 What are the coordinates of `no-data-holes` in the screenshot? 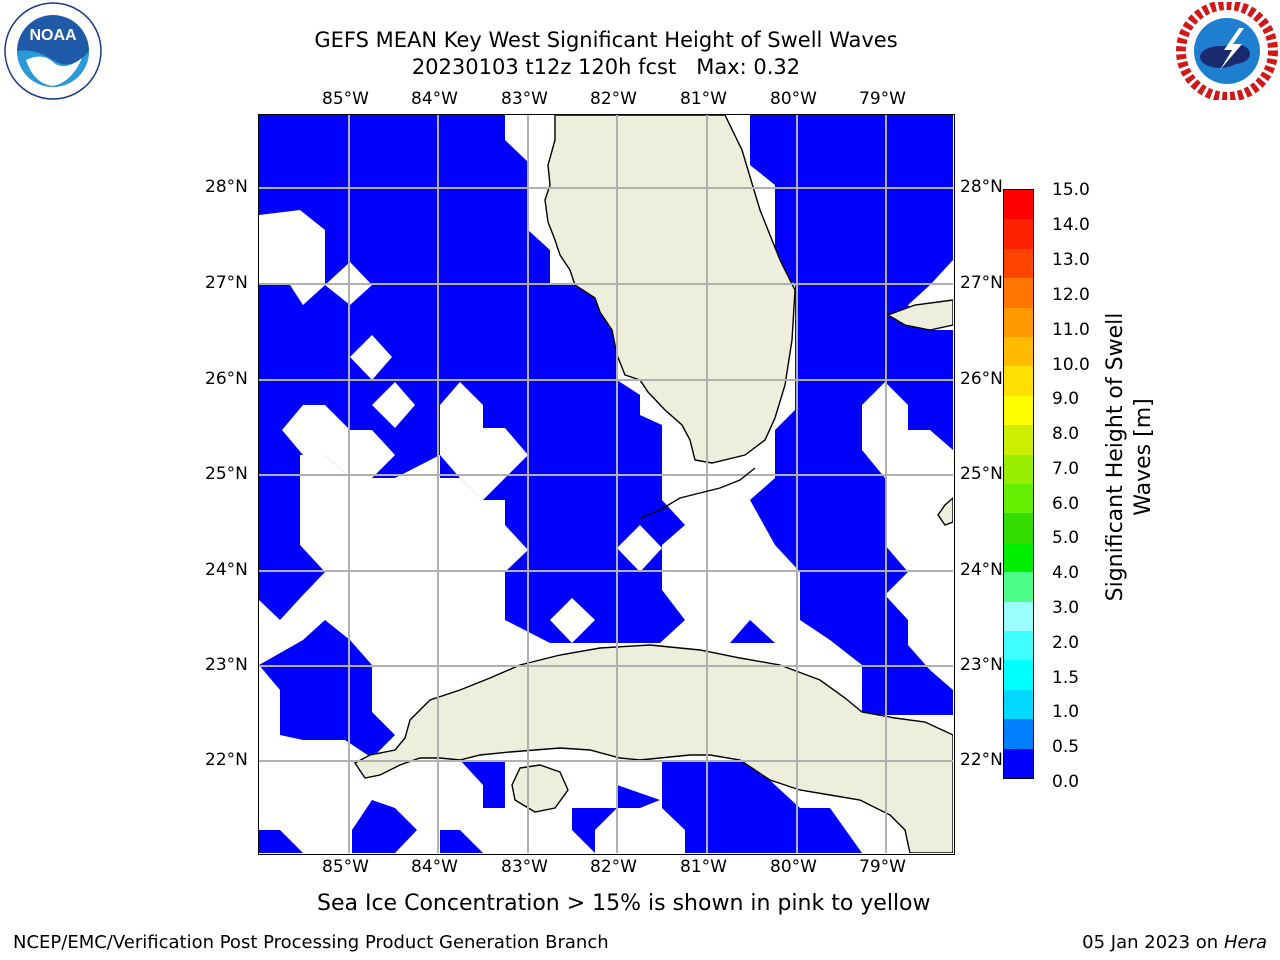 It's located at (472, 452).